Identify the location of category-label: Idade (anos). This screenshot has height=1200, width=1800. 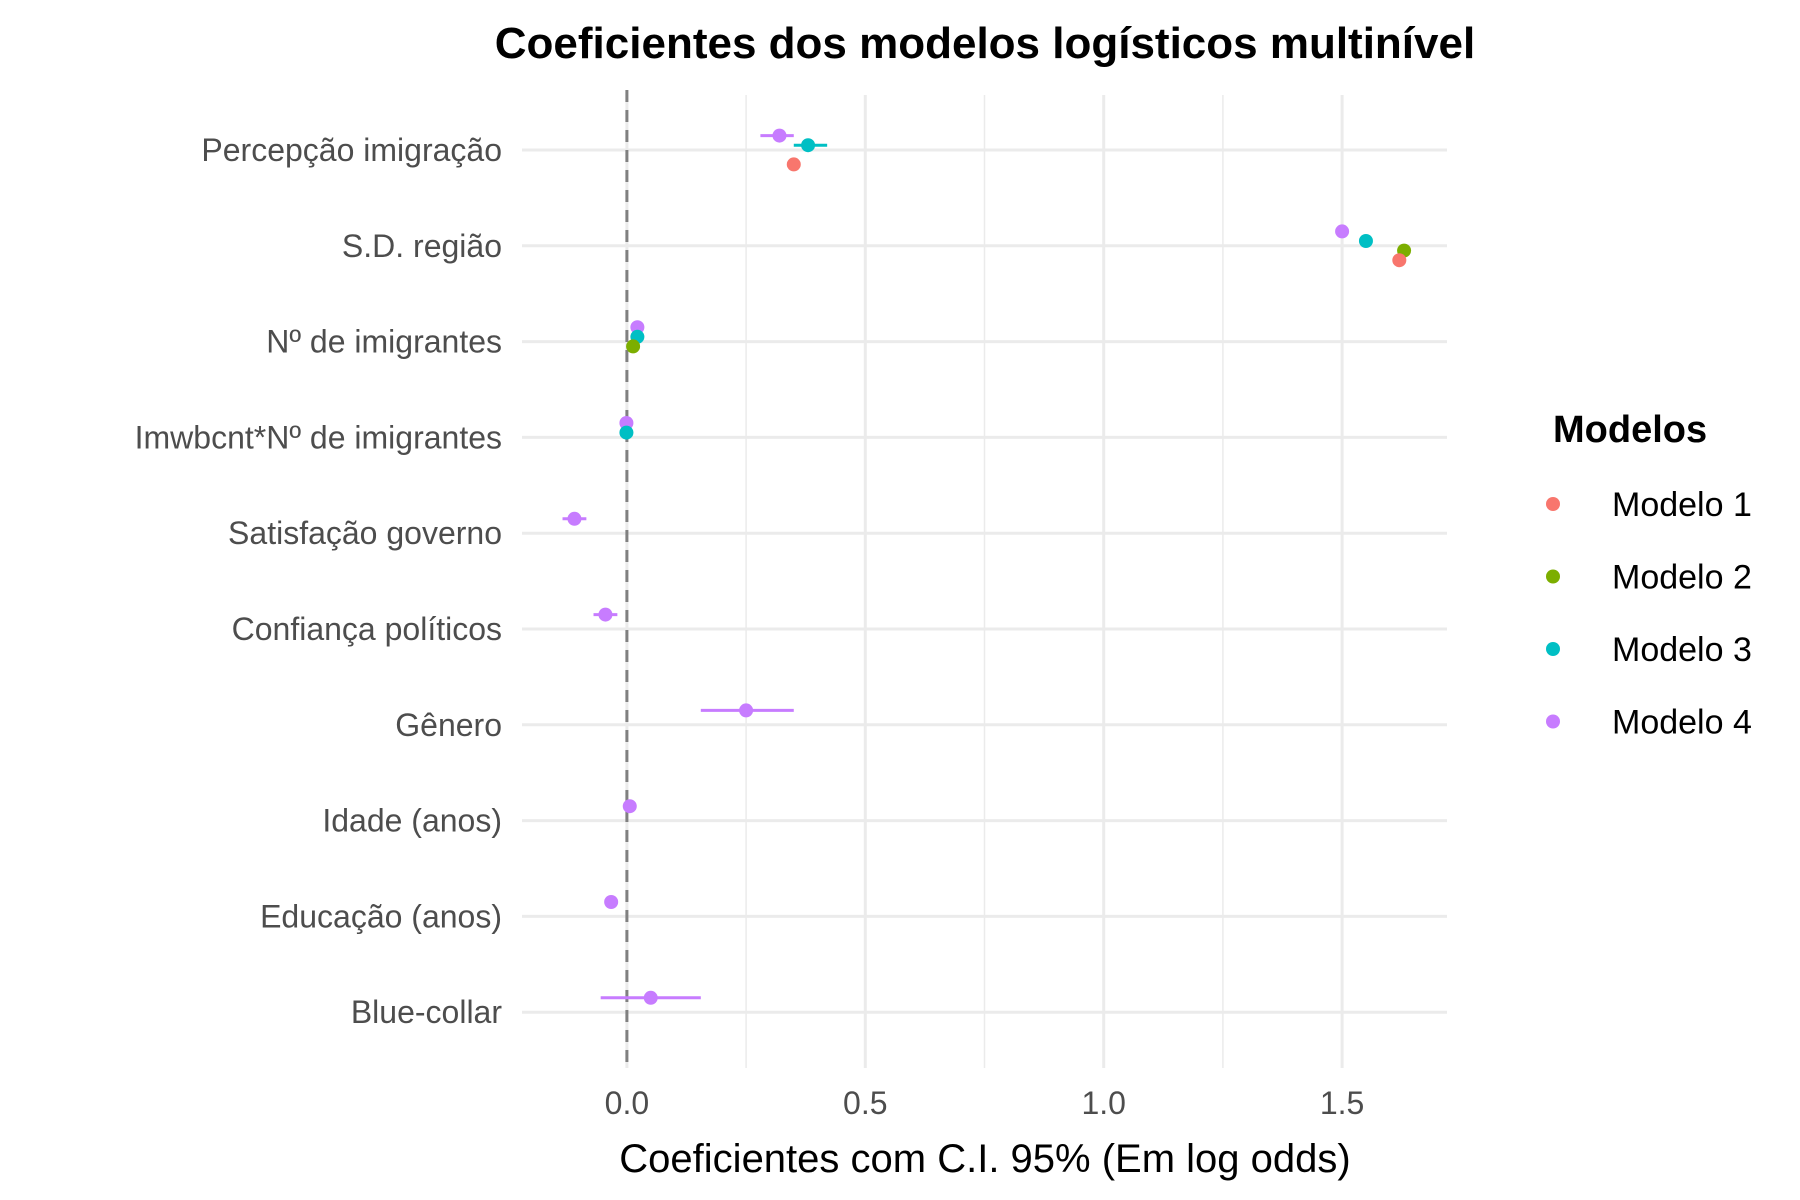
(412, 821).